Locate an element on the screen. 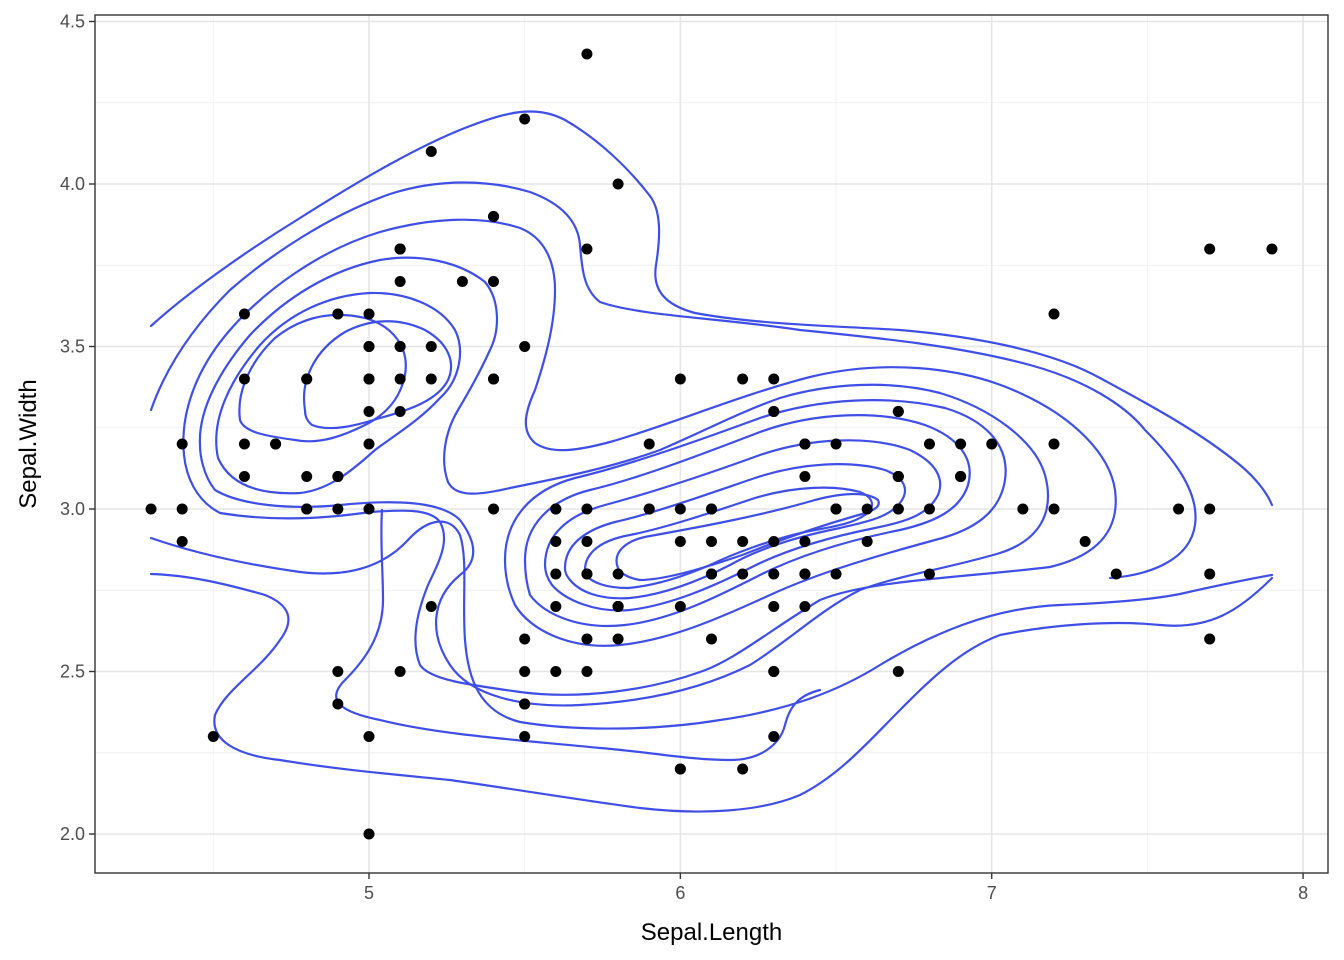 This screenshot has width=1344, height=960. y-axis: 2.0 2.5 3.0 3.5 4.0 4.5 is located at coordinates (77, 428).